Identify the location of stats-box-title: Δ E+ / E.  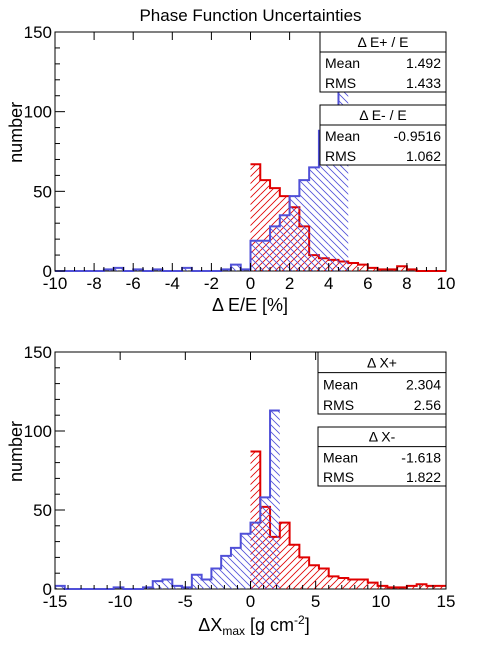
(383, 42).